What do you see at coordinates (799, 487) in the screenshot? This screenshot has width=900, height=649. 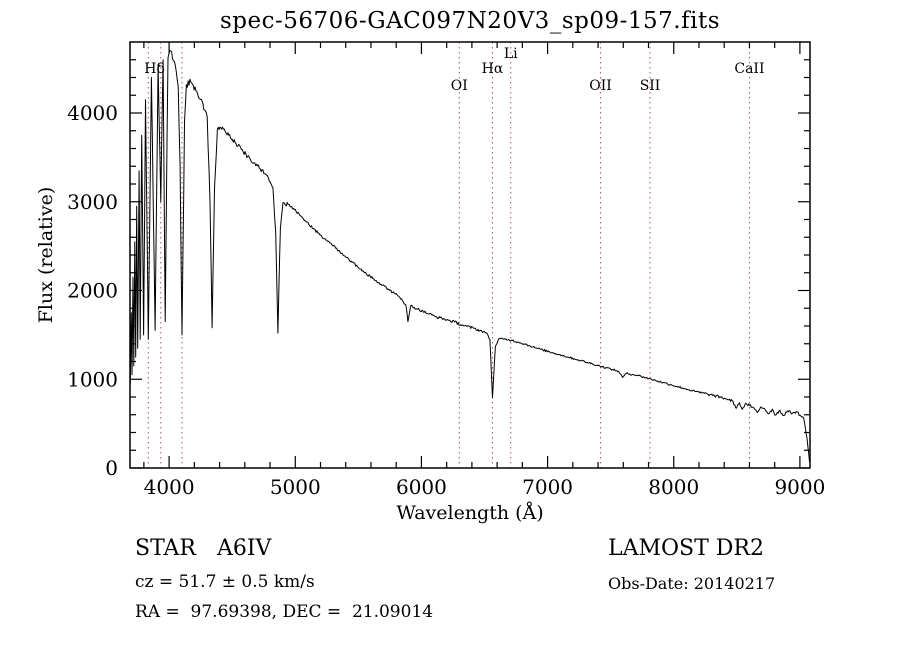 I see `x-tick-label: 9000` at bounding box center [799, 487].